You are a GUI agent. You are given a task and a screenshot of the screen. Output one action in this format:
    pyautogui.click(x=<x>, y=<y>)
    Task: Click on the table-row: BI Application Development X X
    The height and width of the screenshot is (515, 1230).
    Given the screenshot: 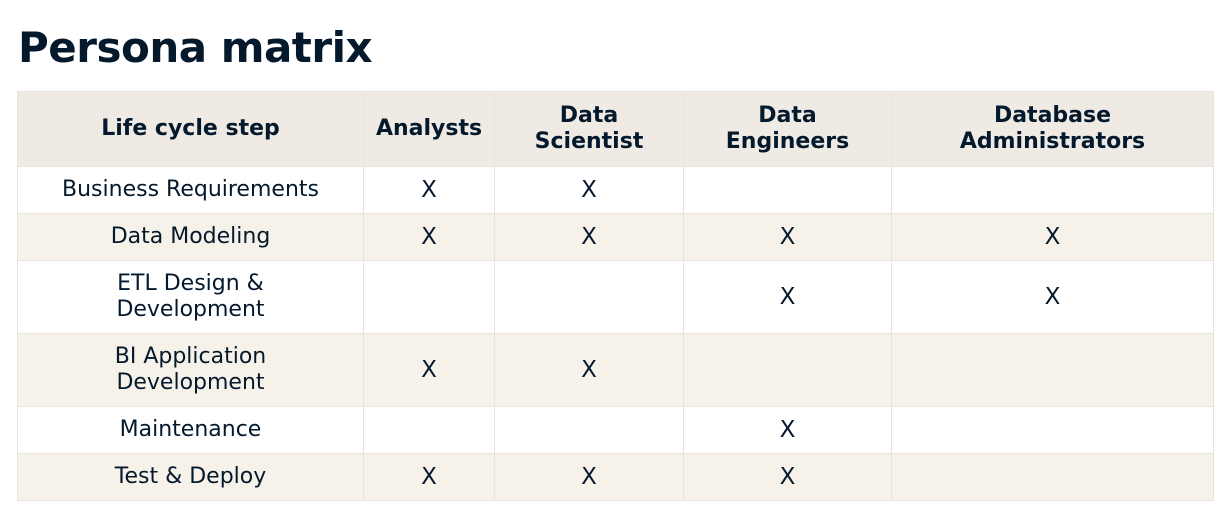 What is the action you would take?
    pyautogui.click(x=615, y=370)
    